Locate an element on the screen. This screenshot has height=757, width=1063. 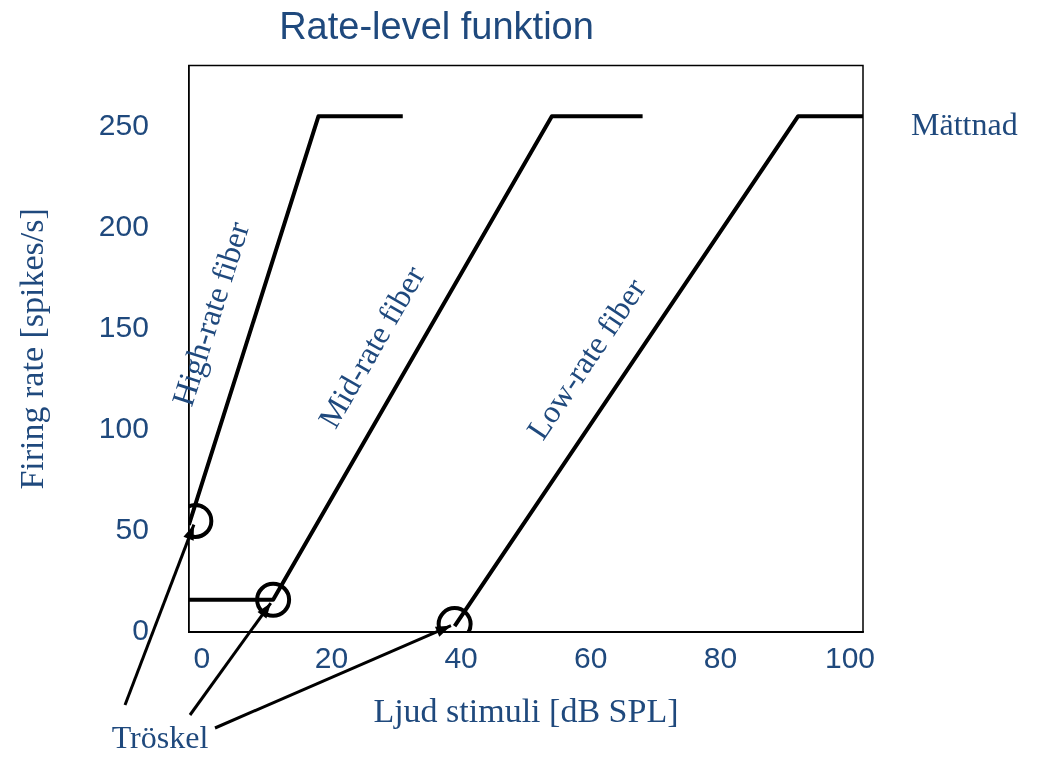
chart-title: Rate-level funktion is located at coordinates (436, 26).